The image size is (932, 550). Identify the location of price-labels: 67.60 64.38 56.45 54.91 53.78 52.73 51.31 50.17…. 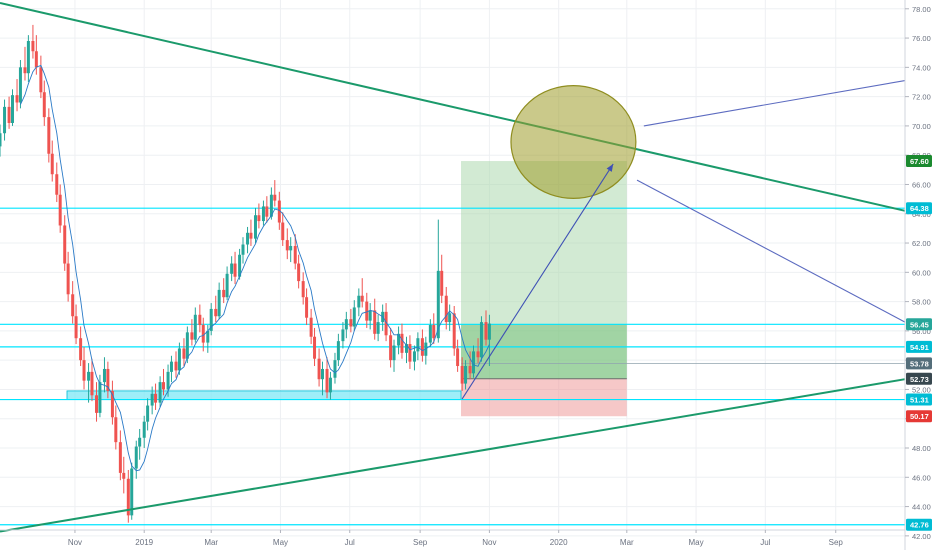
(919, 343).